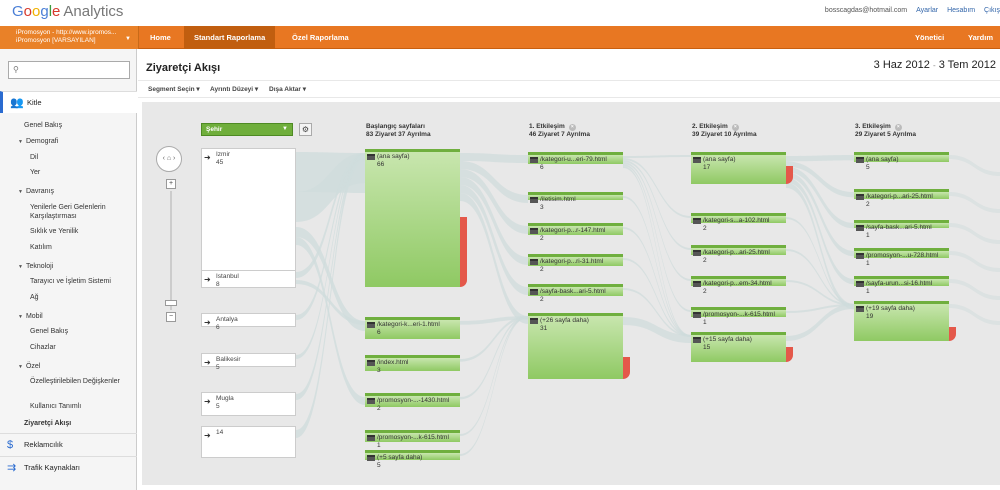 This screenshot has width=1000, height=490. What do you see at coordinates (38, 141) in the screenshot?
I see `sidebar-item-demographics: ▼ Demografi` at bounding box center [38, 141].